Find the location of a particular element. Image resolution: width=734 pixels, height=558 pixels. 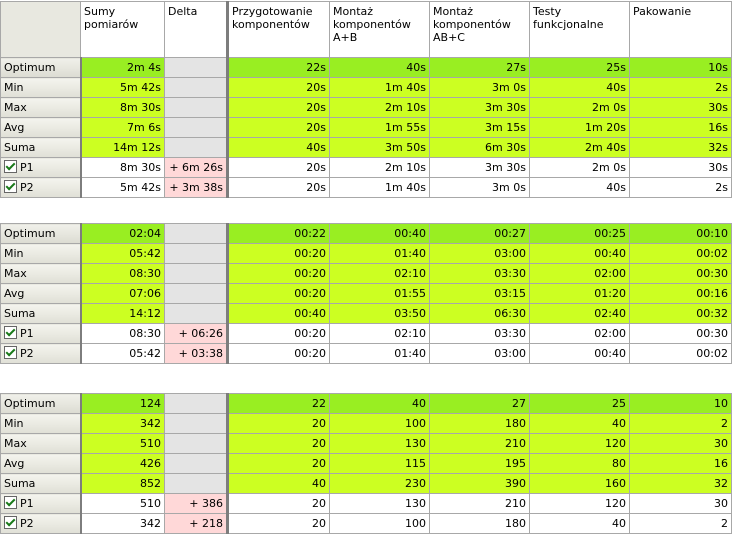

delta-cell: + 386 is located at coordinates (196, 503).